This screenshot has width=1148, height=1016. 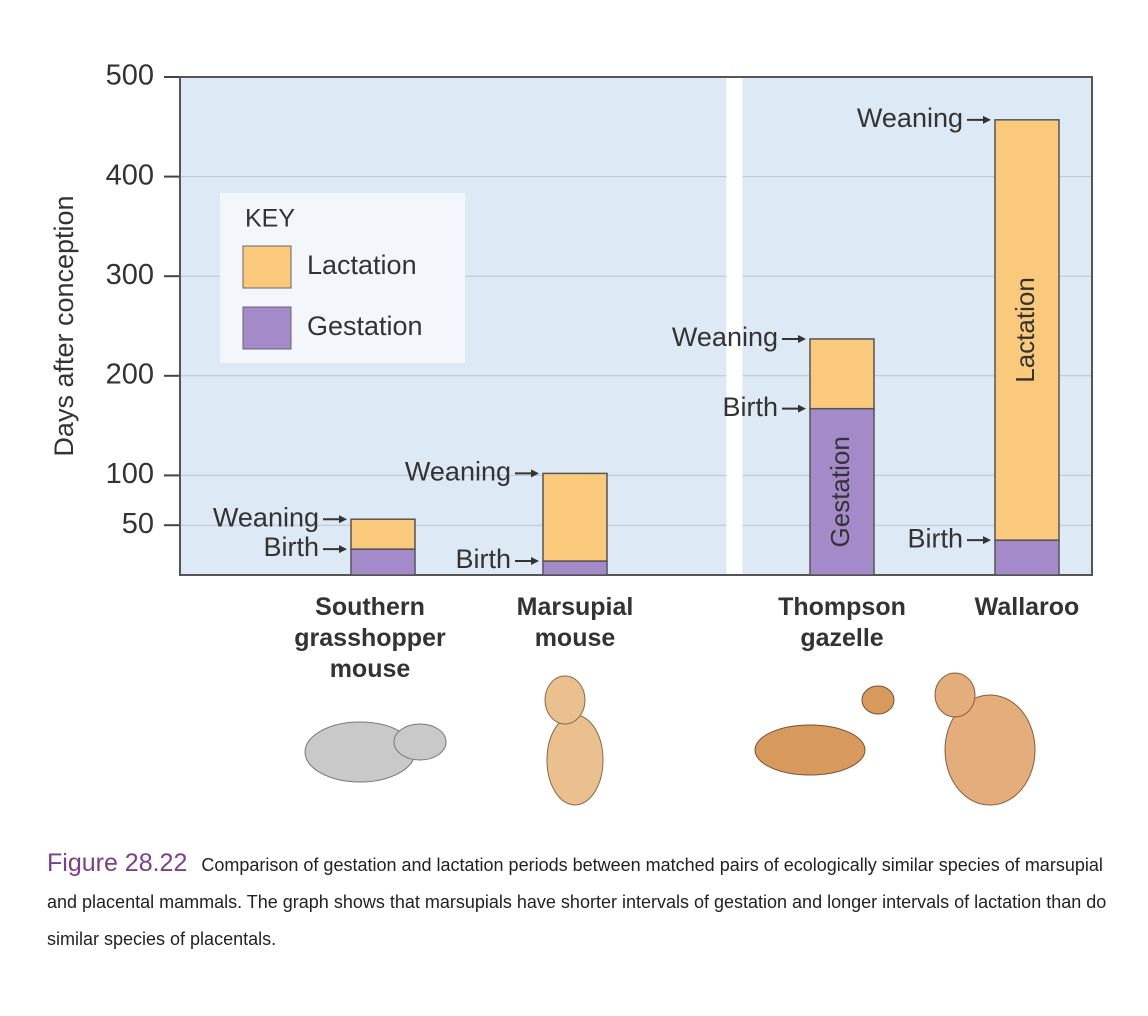 I want to click on gazelle-illustration, so click(x=810, y=750).